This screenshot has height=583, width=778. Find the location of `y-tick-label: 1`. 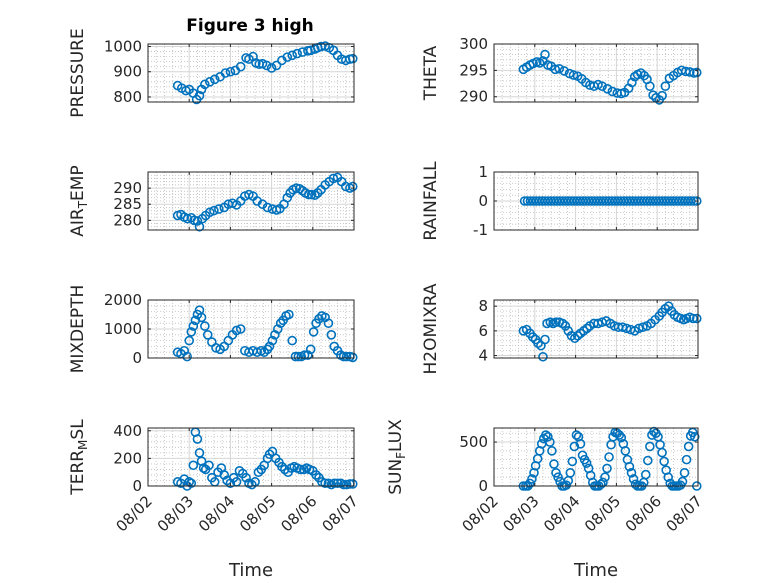

y-tick-label: 1 is located at coordinates (483, 172).